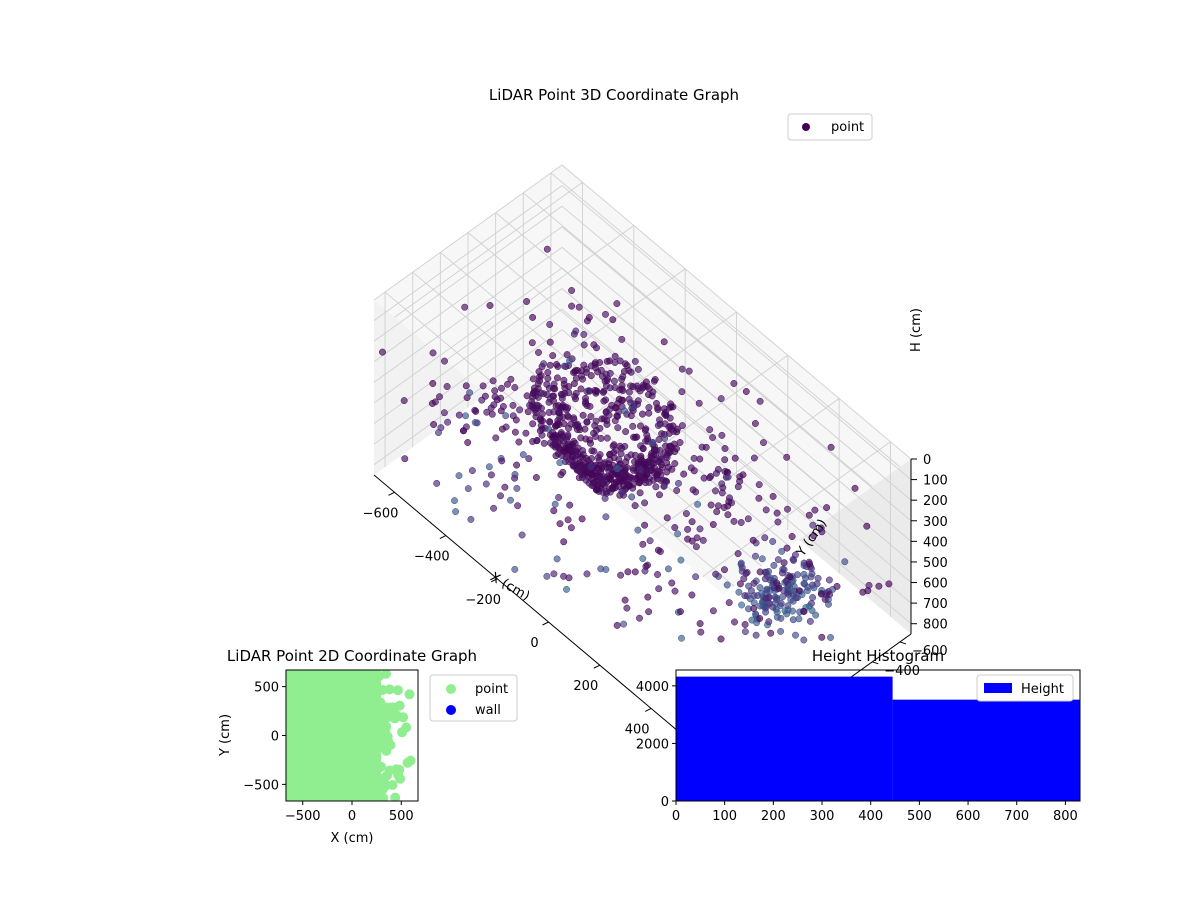 This screenshot has width=1200, height=900. I want to click on histogram-ticks: 0 100 200 300 400 500 600 700 800 0 2000 4000, so click(857, 752).